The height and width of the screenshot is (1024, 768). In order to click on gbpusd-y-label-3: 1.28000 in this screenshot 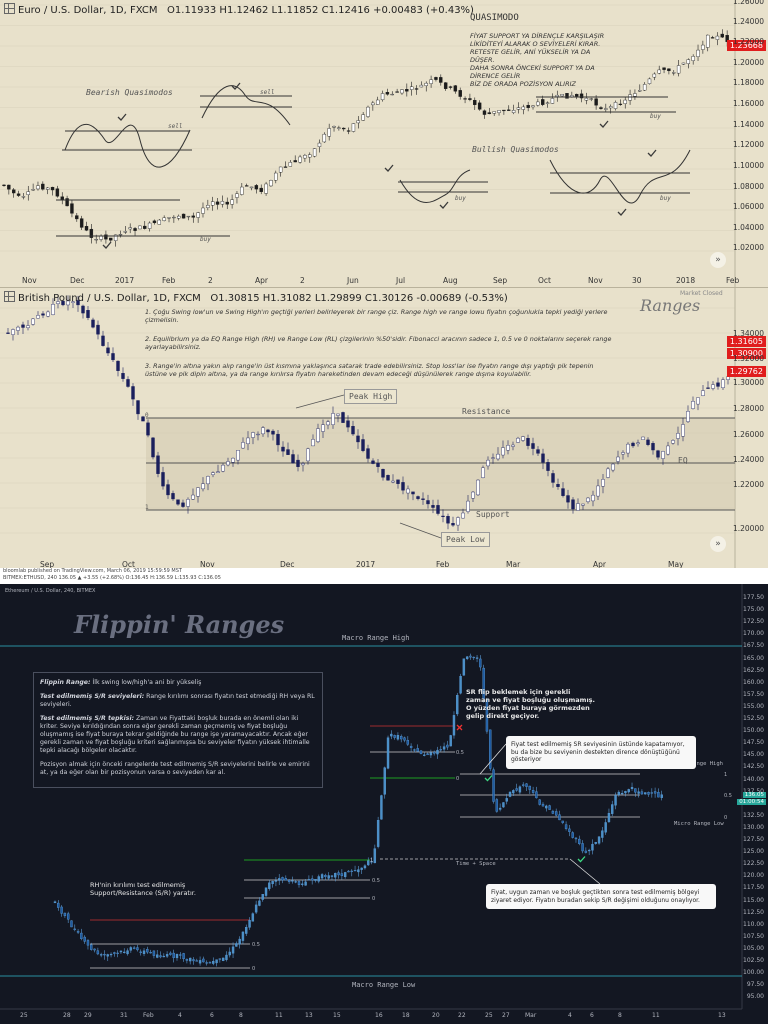, I will do `click(748, 408)`.